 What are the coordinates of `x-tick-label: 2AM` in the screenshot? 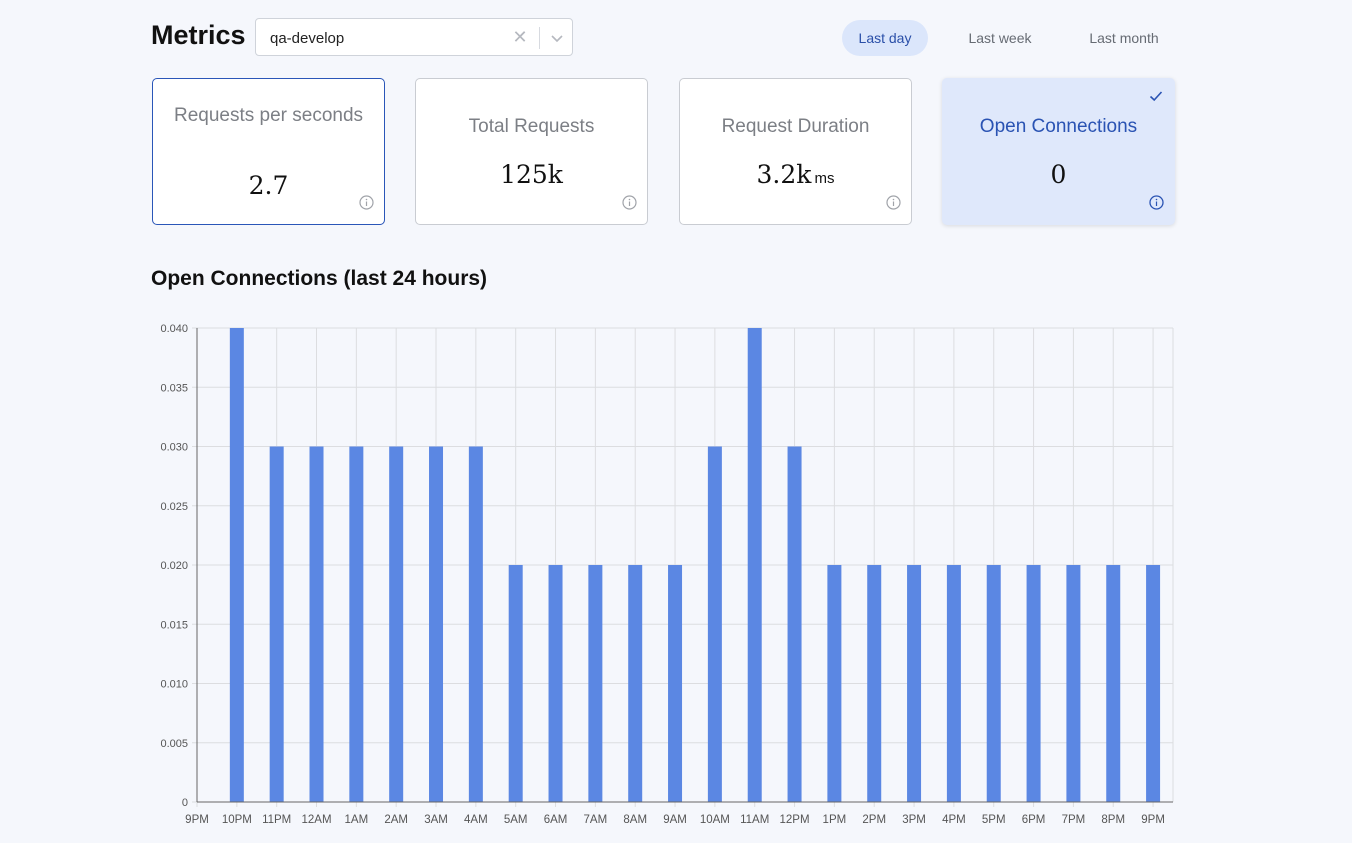 It's located at (396, 820).